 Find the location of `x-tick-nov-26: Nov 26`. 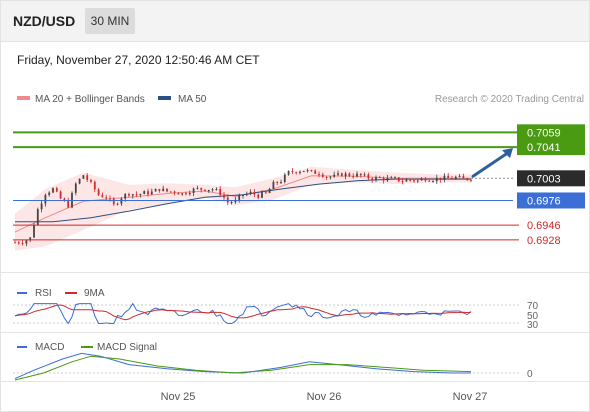

x-tick-nov-26: Nov 26 is located at coordinates (324, 397).